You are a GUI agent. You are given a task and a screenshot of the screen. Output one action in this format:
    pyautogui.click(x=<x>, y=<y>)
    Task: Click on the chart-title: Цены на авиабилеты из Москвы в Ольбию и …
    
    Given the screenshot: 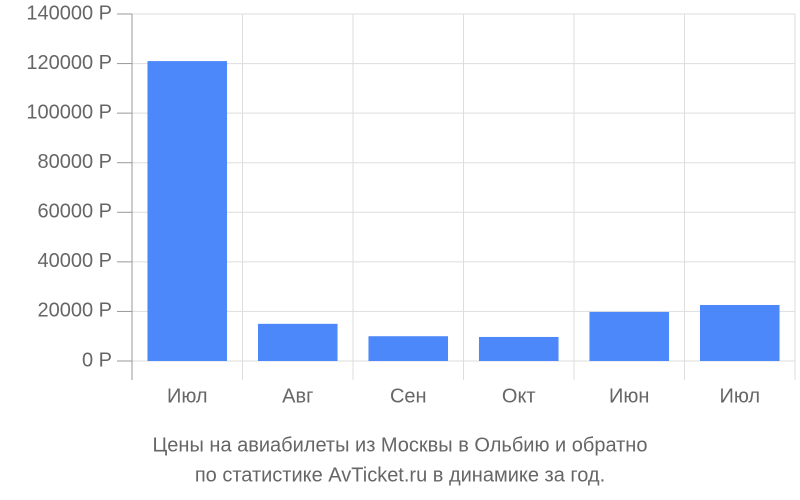 What is the action you would take?
    pyautogui.click(x=400, y=445)
    